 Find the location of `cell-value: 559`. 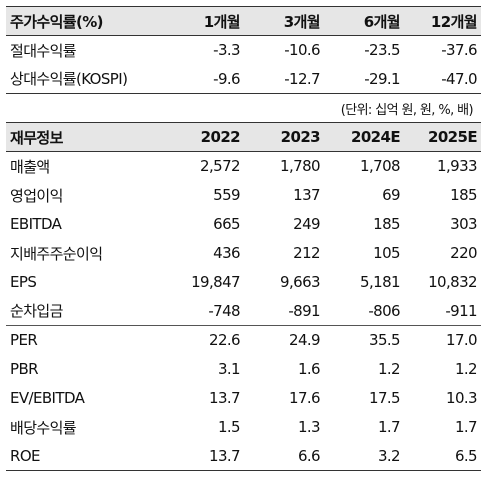

cell-value: 559 is located at coordinates (226, 195).